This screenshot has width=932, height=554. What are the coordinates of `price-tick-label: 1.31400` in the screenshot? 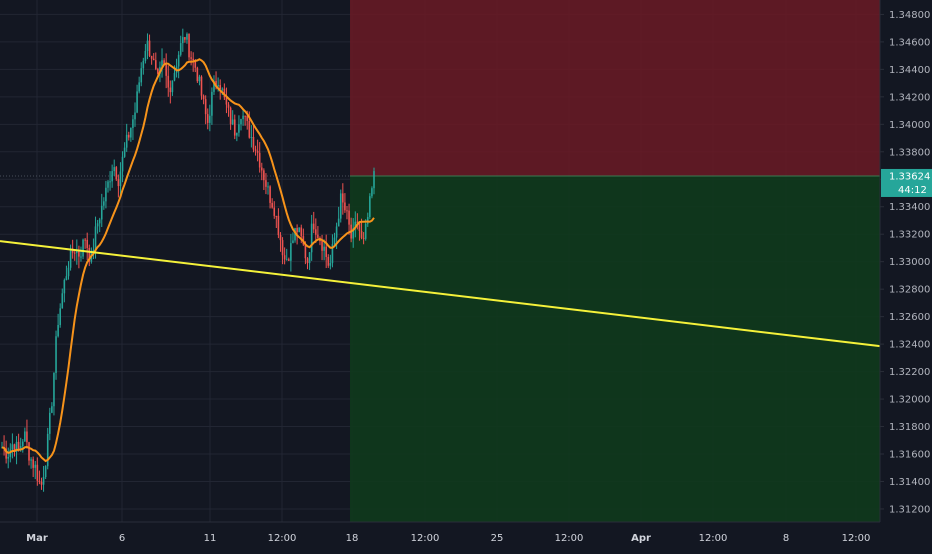 It's located at (909, 482).